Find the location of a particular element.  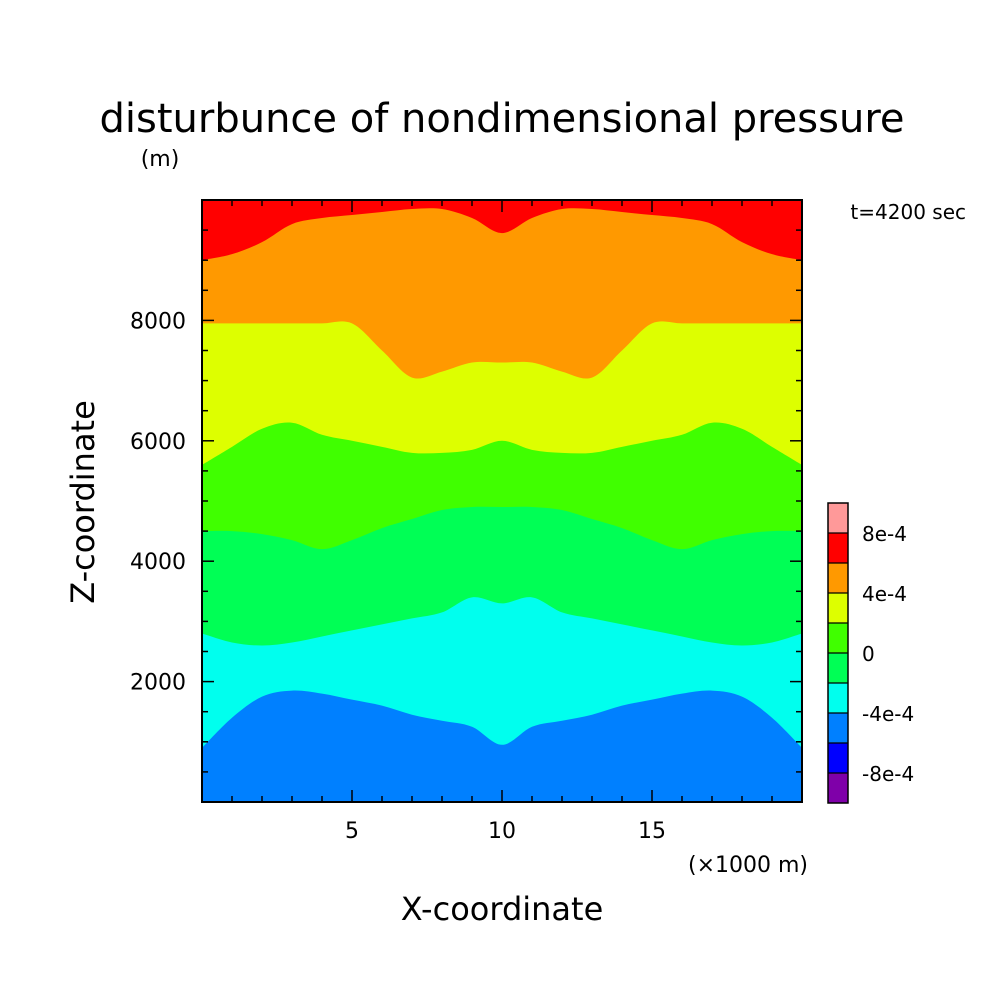

chart-subtitle: (m) is located at coordinates (160, 159).